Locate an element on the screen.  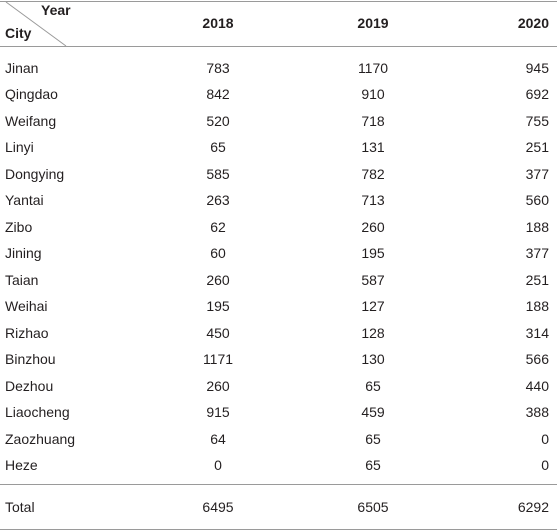
city-name: Zibo is located at coordinates (19, 226).